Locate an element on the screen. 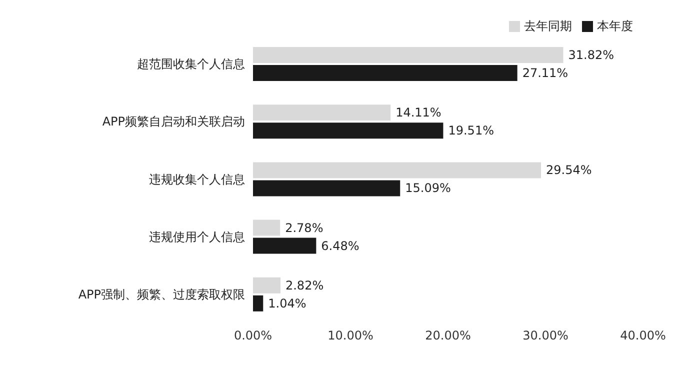 This screenshot has width=681, height=366. data-label: 19.51% is located at coordinates (471, 131).